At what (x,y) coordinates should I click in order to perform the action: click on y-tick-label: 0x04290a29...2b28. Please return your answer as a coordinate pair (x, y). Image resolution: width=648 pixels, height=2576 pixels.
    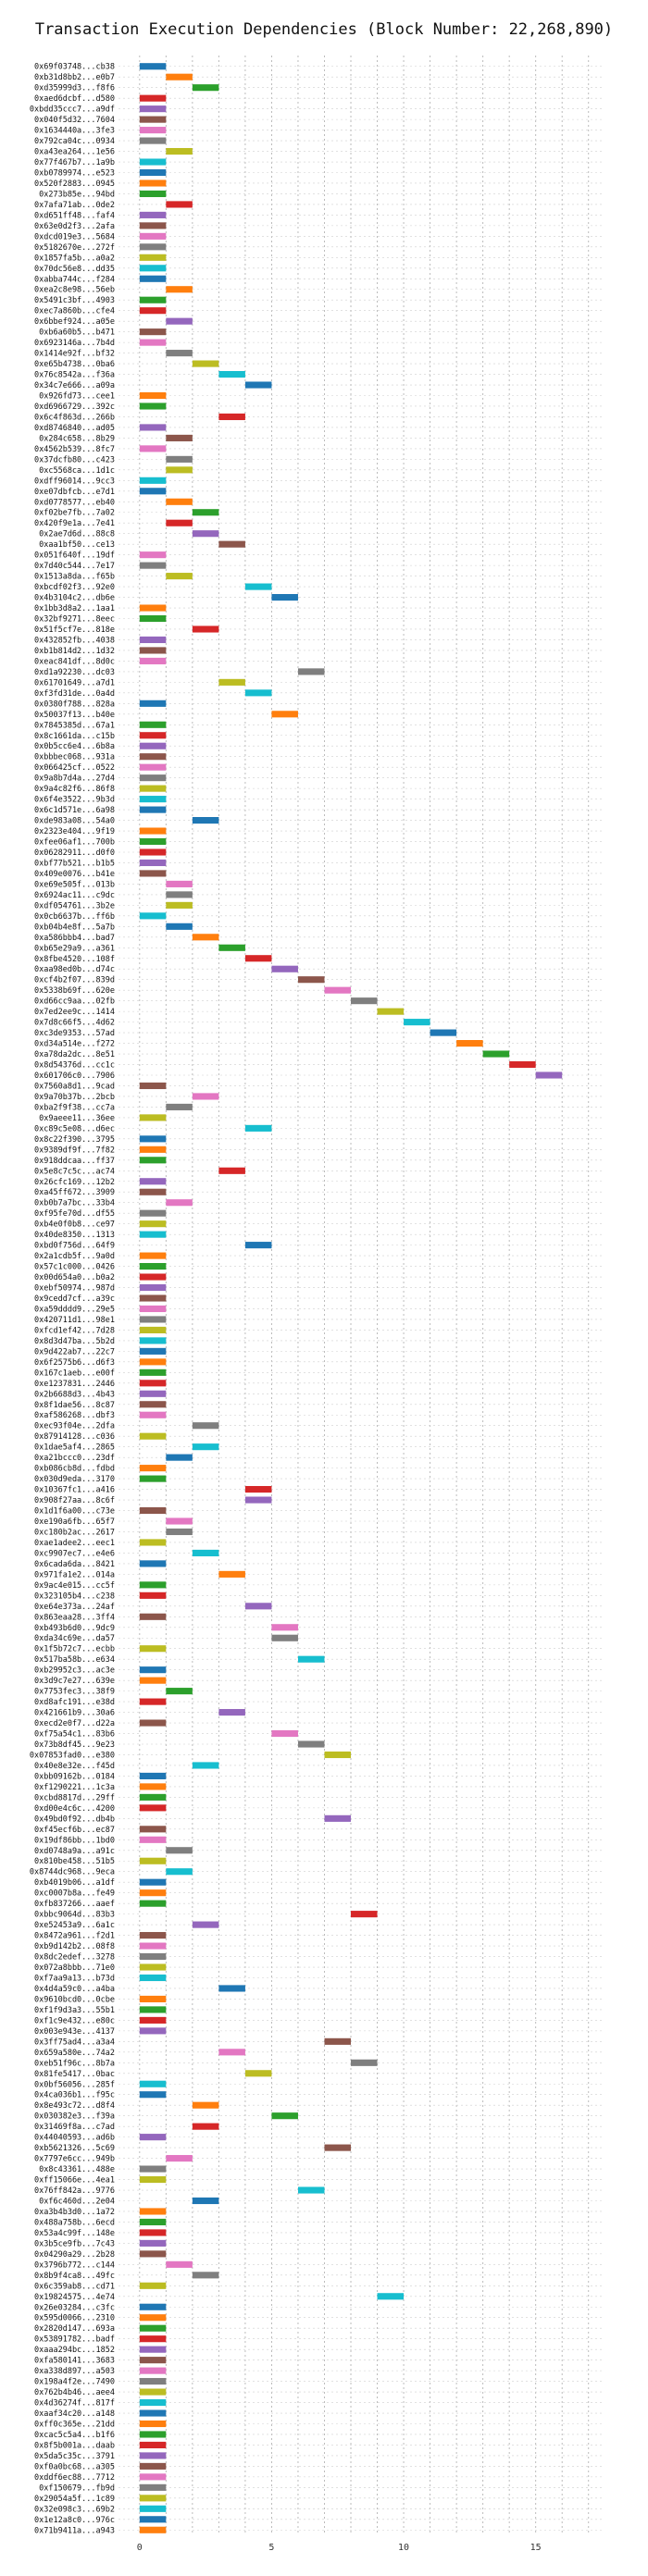
    Looking at the image, I should click on (74, 2255).